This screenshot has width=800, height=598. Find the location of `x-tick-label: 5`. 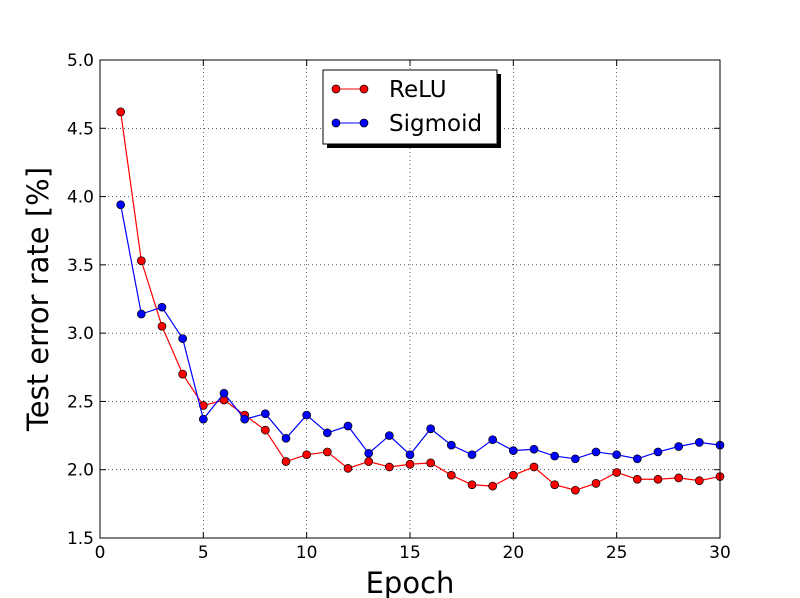

x-tick-label: 5 is located at coordinates (203, 553).